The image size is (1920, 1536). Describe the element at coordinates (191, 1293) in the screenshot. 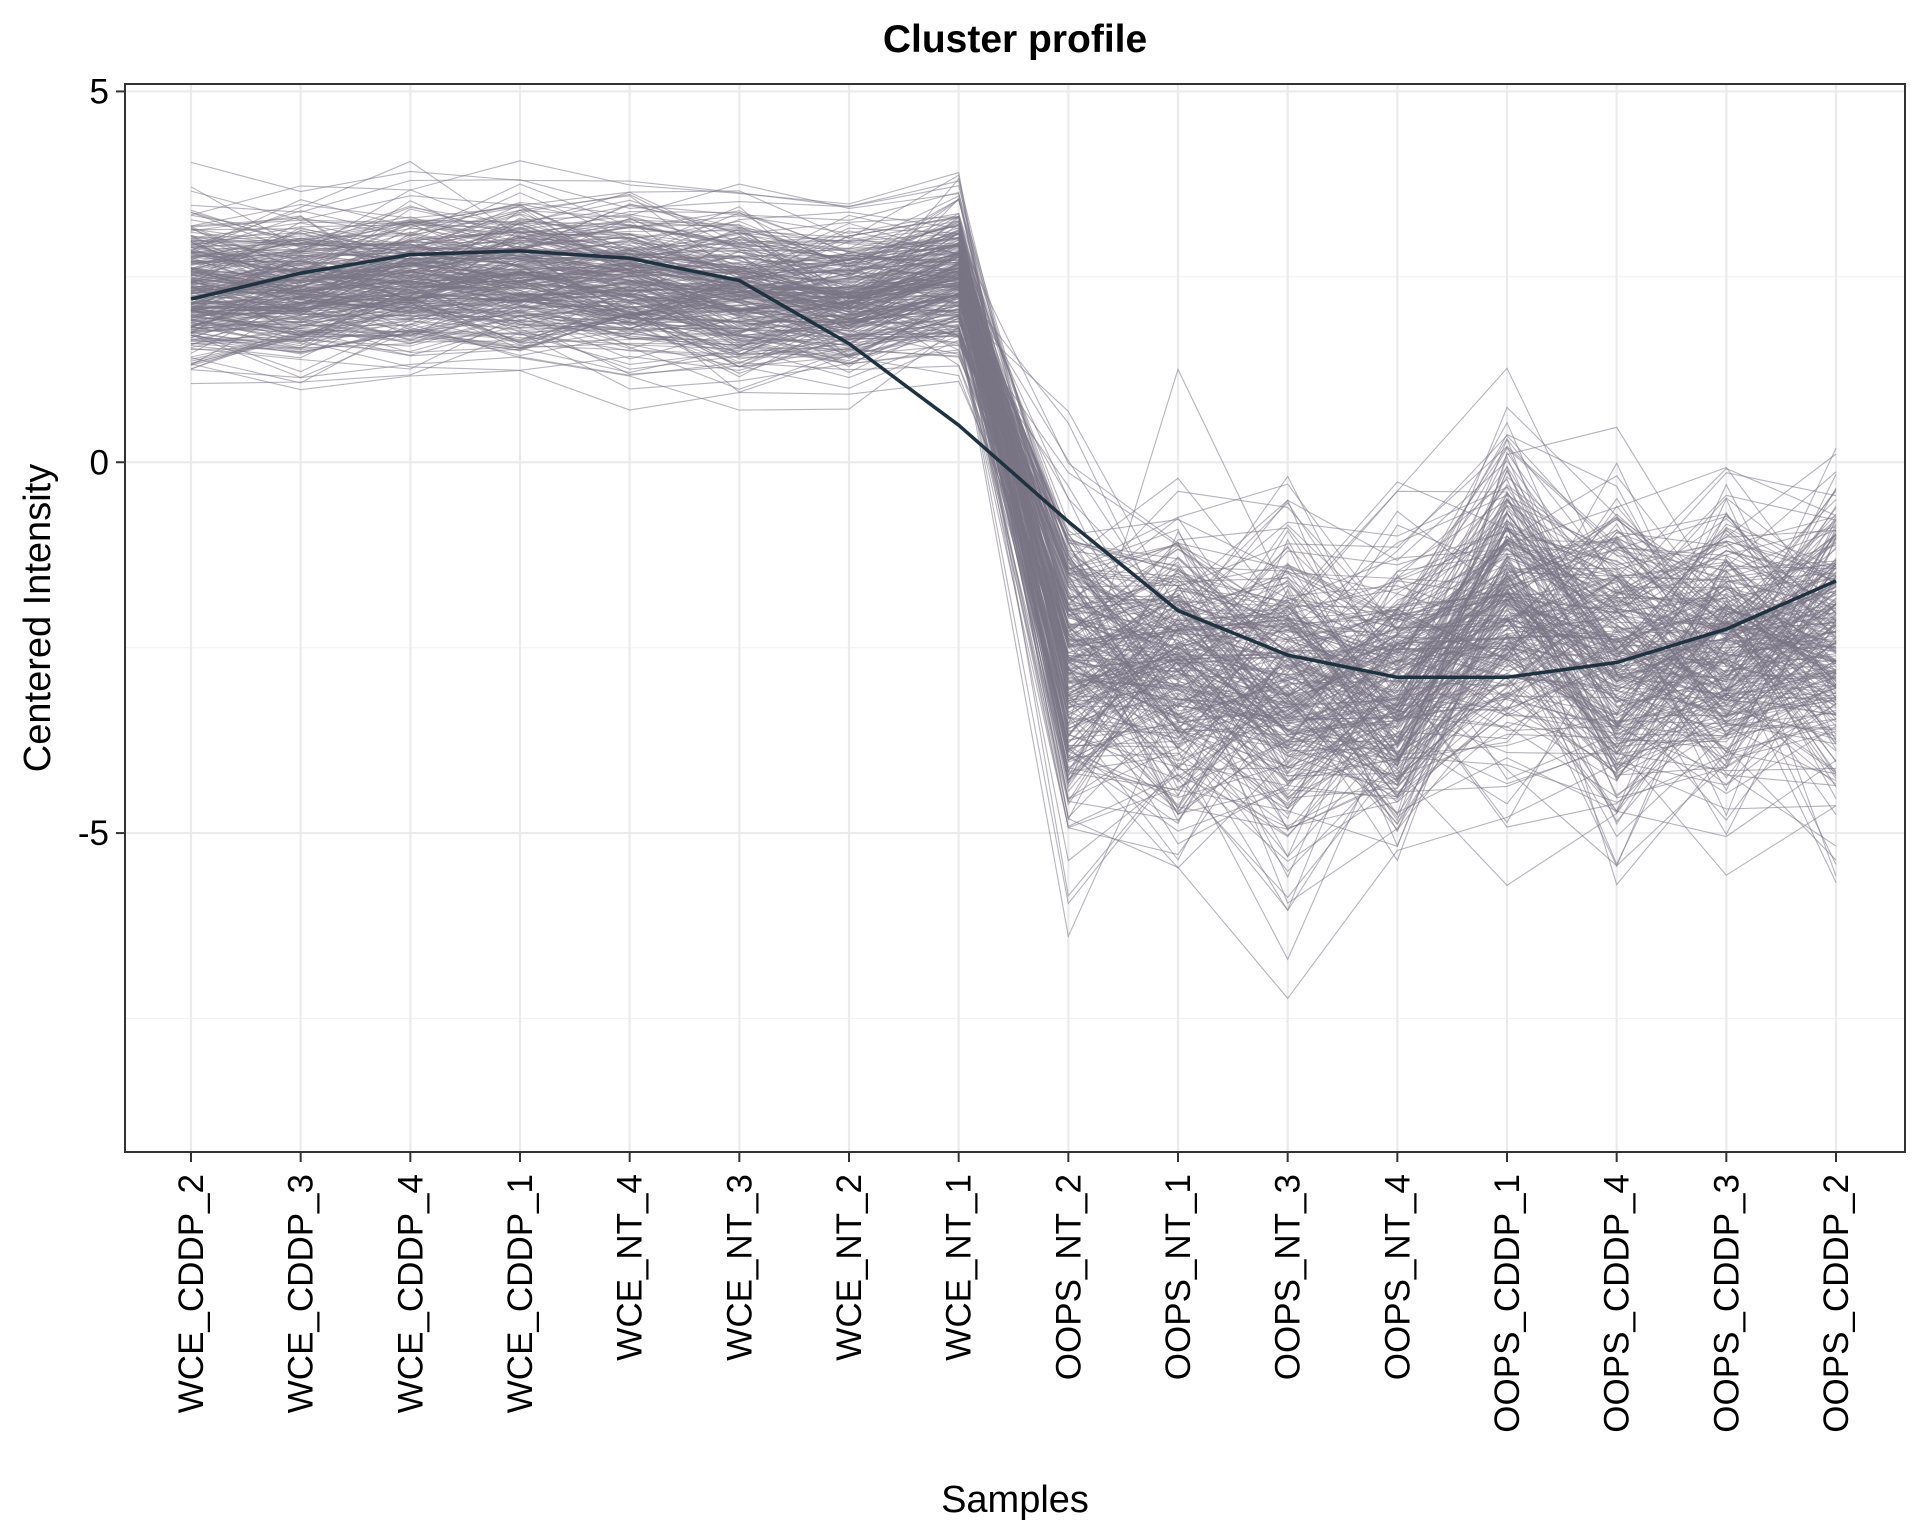

I see `x-tick-label: WCE_CDDP_2` at that location.